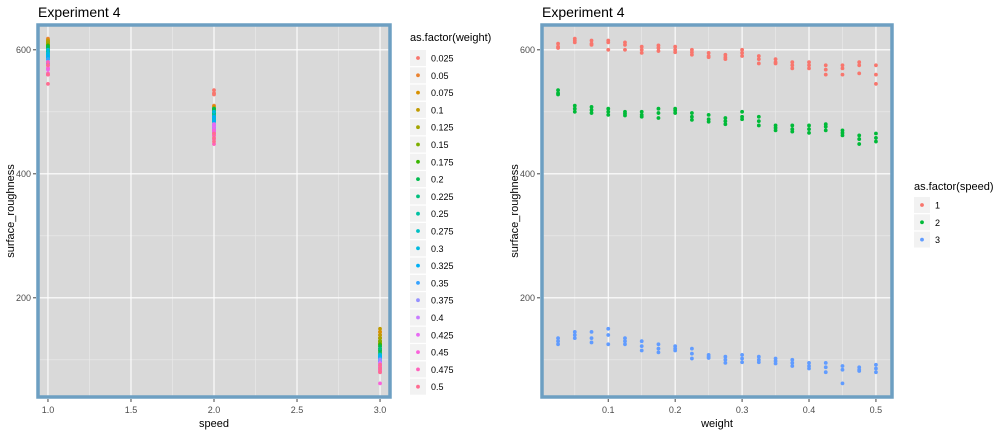 The width and height of the screenshot is (1008, 432). Describe the element at coordinates (675, 410) in the screenshot. I see `plot-2-x-tick-label: 0.2` at that location.